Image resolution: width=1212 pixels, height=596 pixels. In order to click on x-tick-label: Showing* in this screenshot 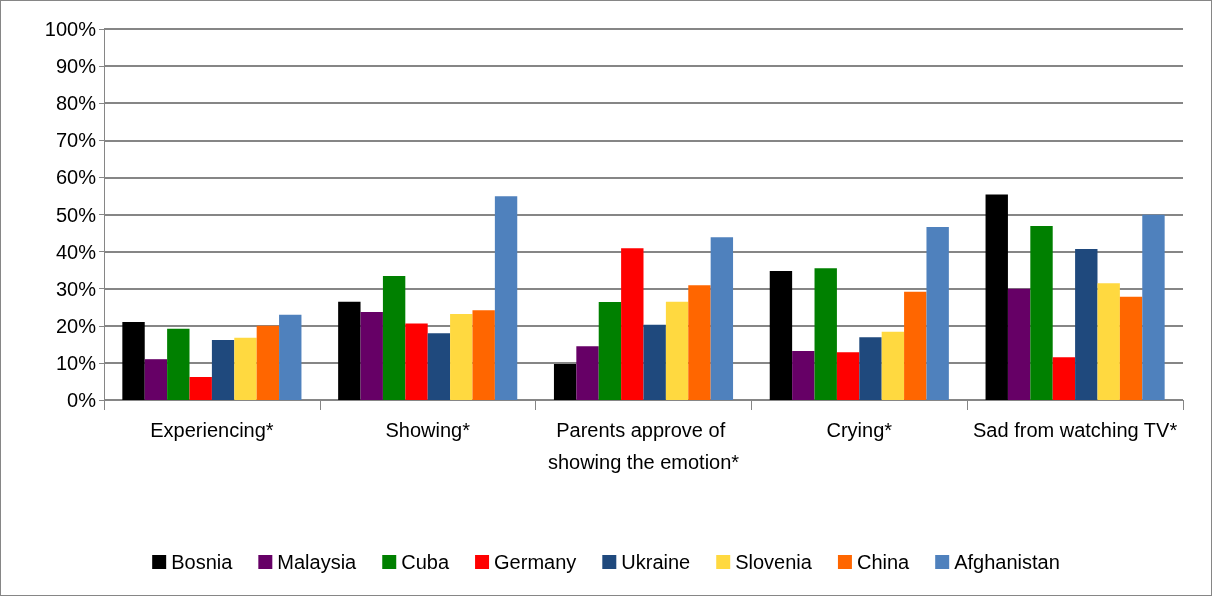, I will do `click(428, 430)`.